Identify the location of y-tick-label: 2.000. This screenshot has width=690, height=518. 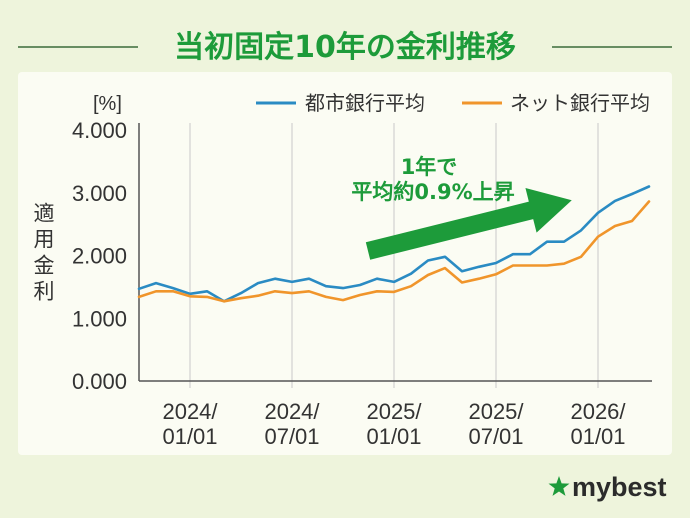
(99, 256).